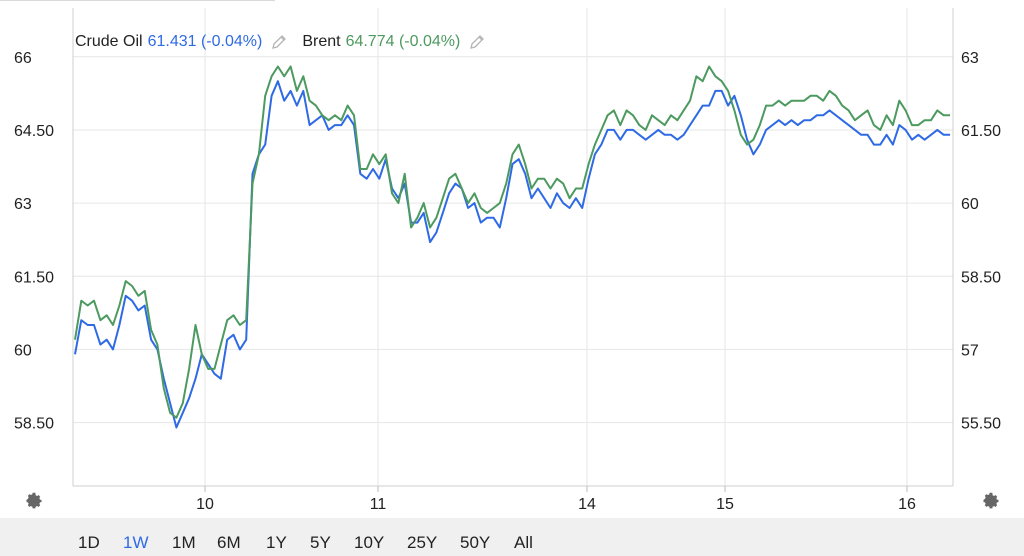 The image size is (1024, 556). What do you see at coordinates (475, 542) in the screenshot?
I see `range-button-50y: 50Y` at bounding box center [475, 542].